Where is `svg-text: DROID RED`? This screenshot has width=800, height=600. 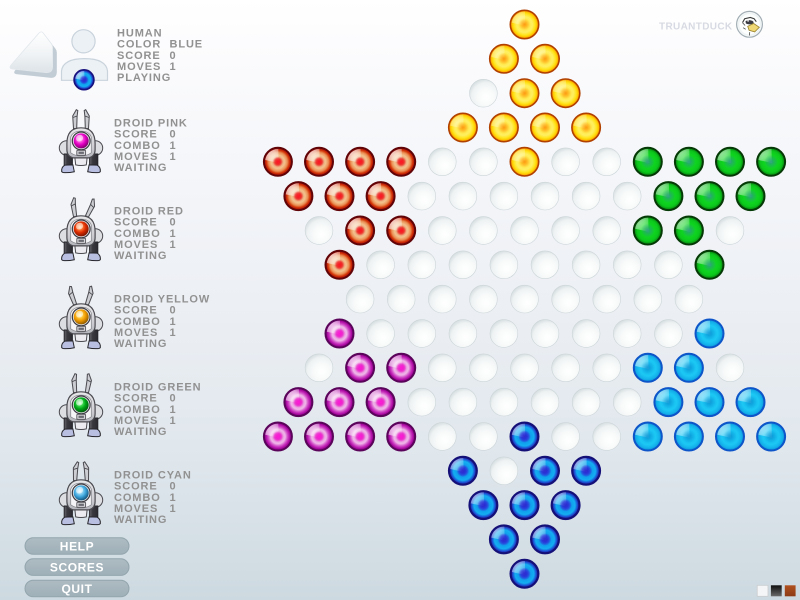
svg-text: DROID RED is located at coordinates (149, 212).